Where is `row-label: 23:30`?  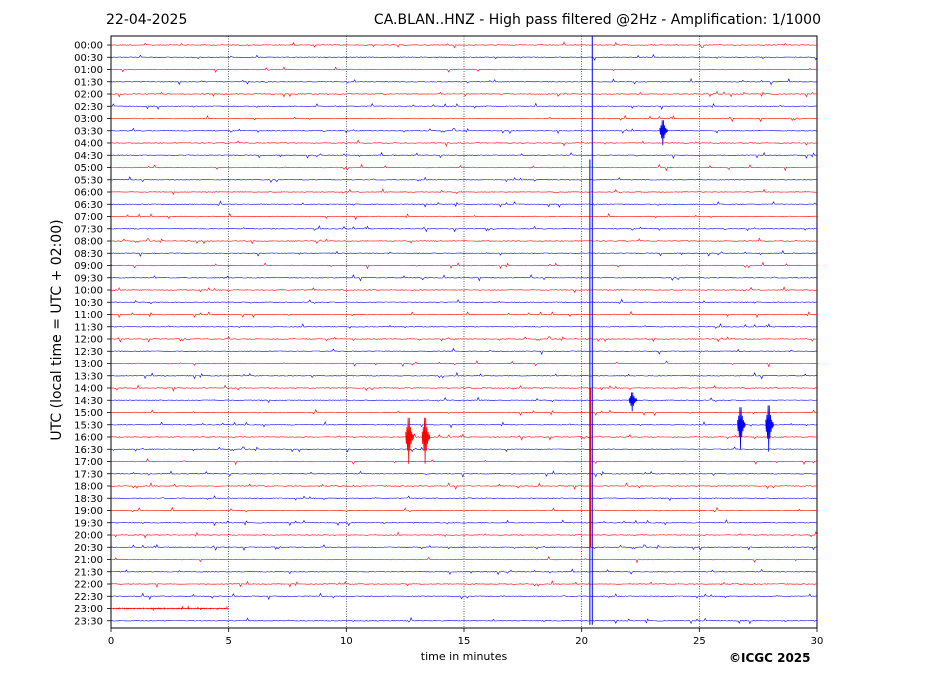 row-label: 23:30 is located at coordinates (88, 621).